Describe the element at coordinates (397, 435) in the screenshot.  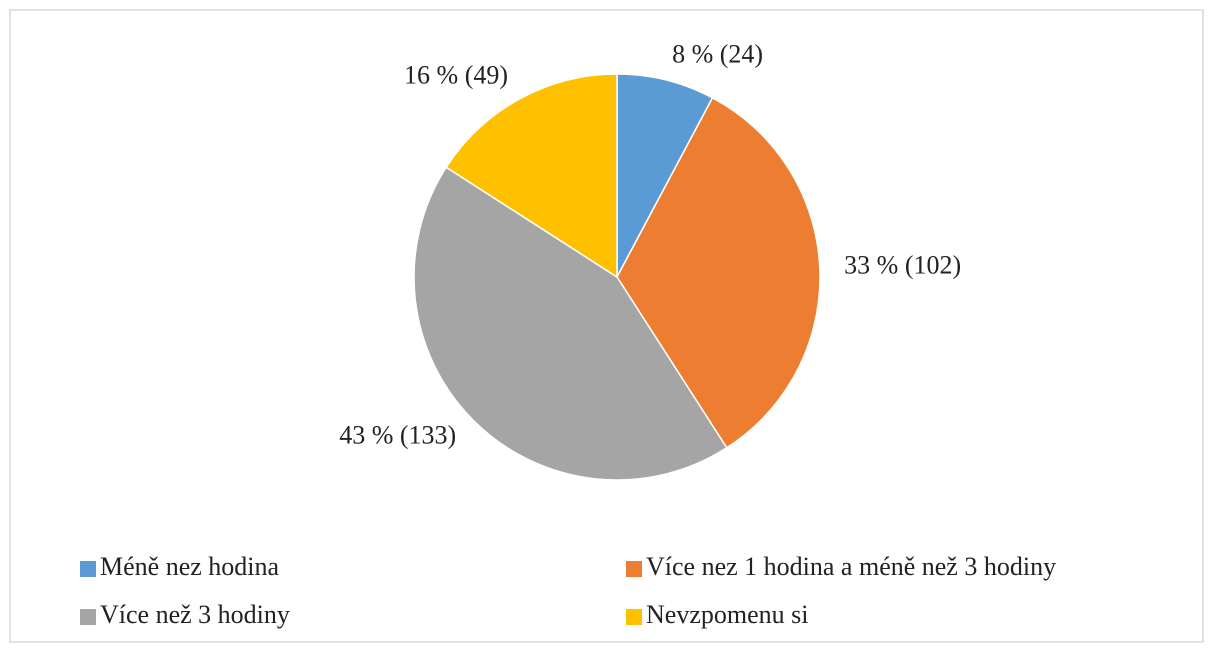
I see `data-label: 43 % (133)` at that location.